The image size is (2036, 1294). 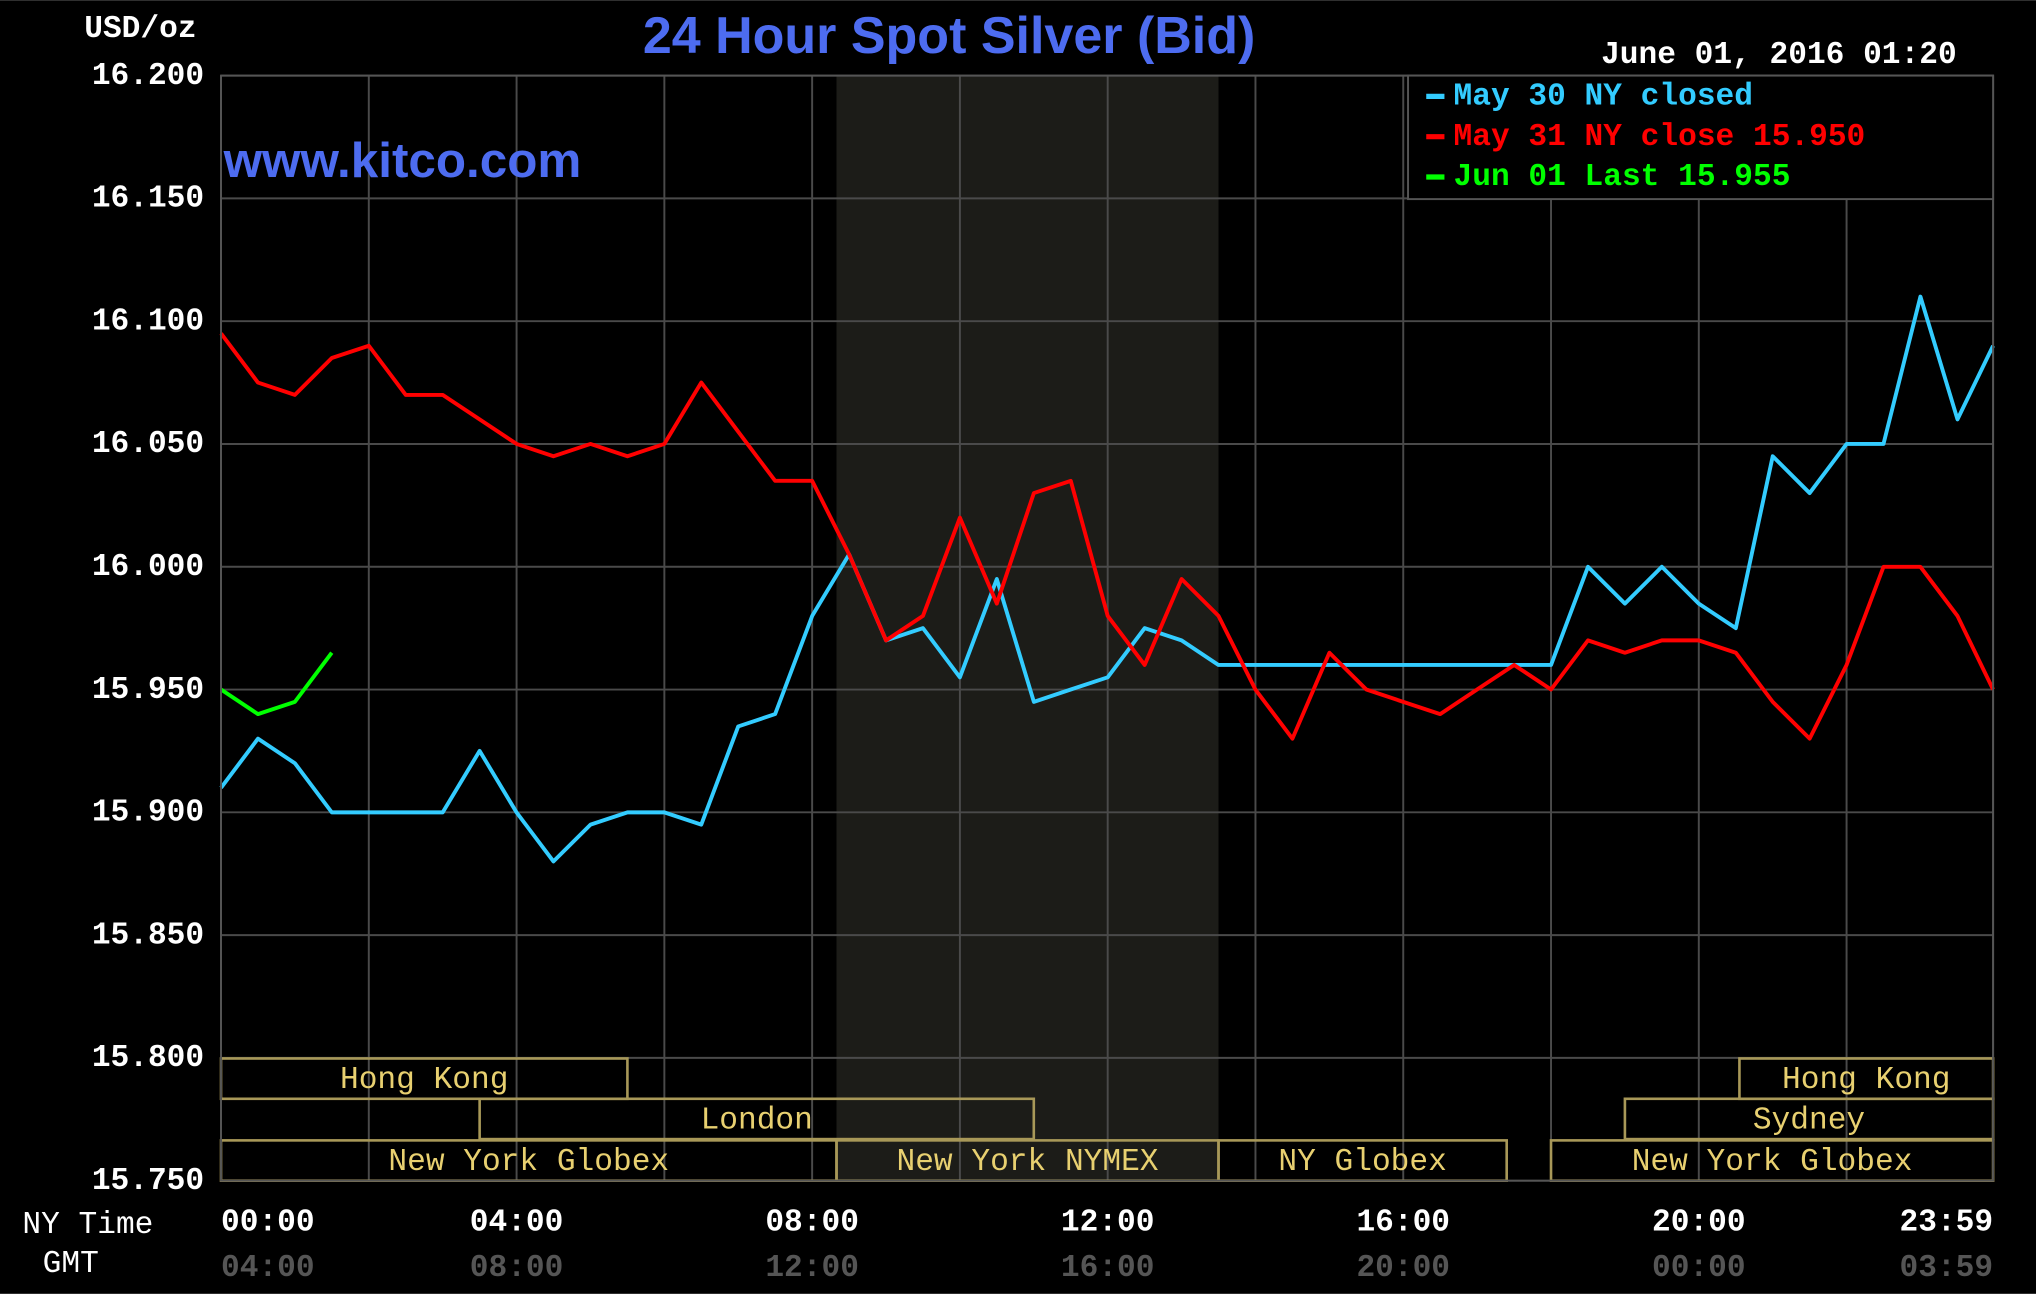 What do you see at coordinates (148, 813) in the screenshot?
I see `y-tick-label: 15.900` at bounding box center [148, 813].